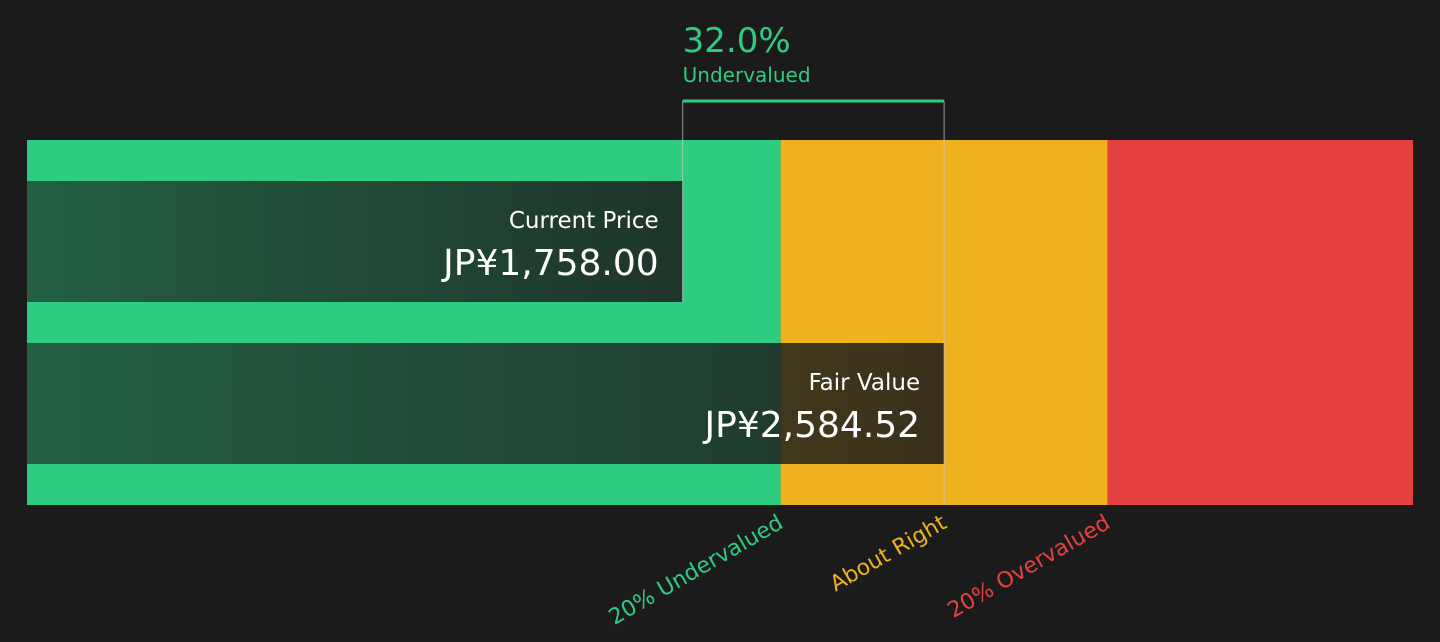  Describe the element at coordinates (865, 383) in the screenshot. I see `bar-category-label: Fair Value` at that location.